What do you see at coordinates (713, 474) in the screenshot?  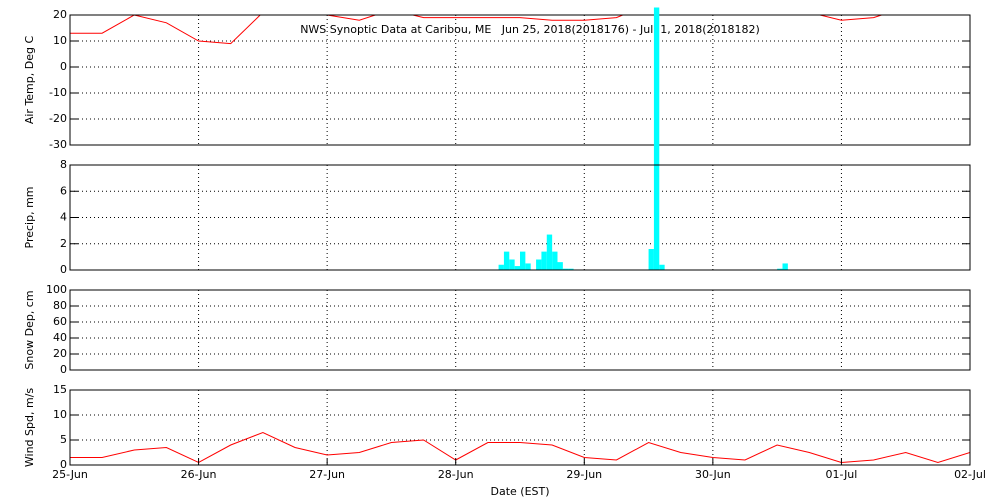 I see `x-tick-label: 30-Jun` at bounding box center [713, 474].